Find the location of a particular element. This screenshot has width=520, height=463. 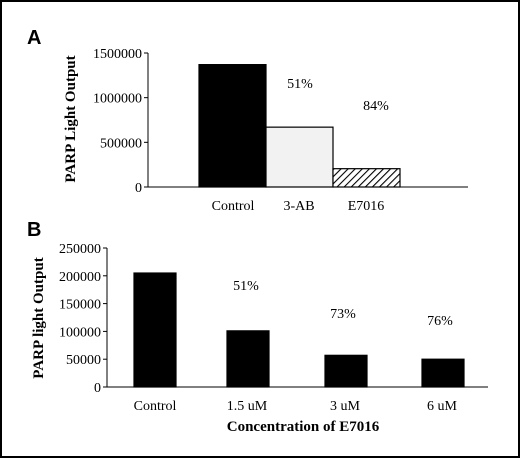

panel-b-annotation-6um: 76% is located at coordinates (440, 321).